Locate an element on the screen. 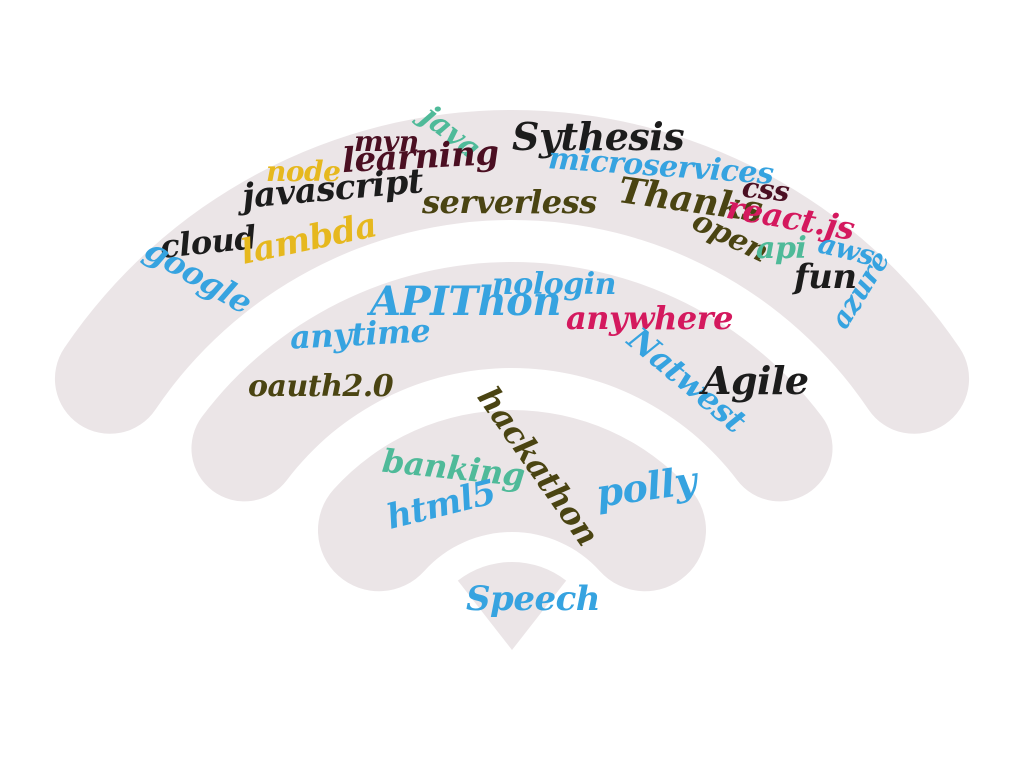 The height and width of the screenshot is (768, 1024). word-serverless: serverless is located at coordinates (509, 202).